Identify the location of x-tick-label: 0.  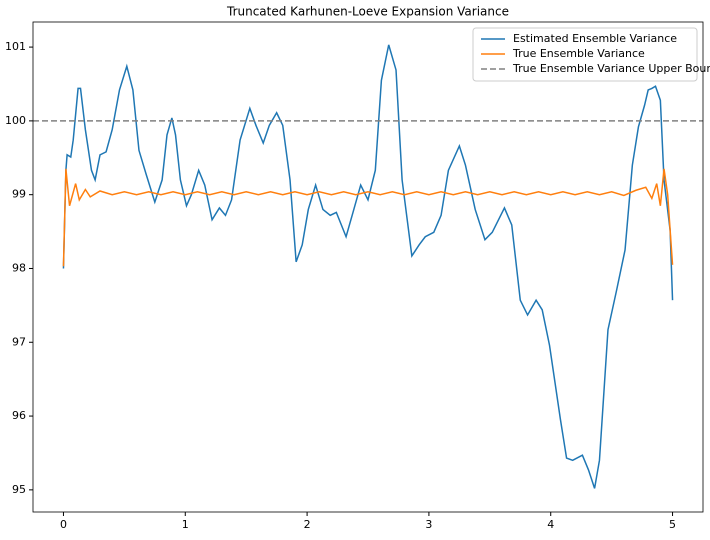
(63, 524).